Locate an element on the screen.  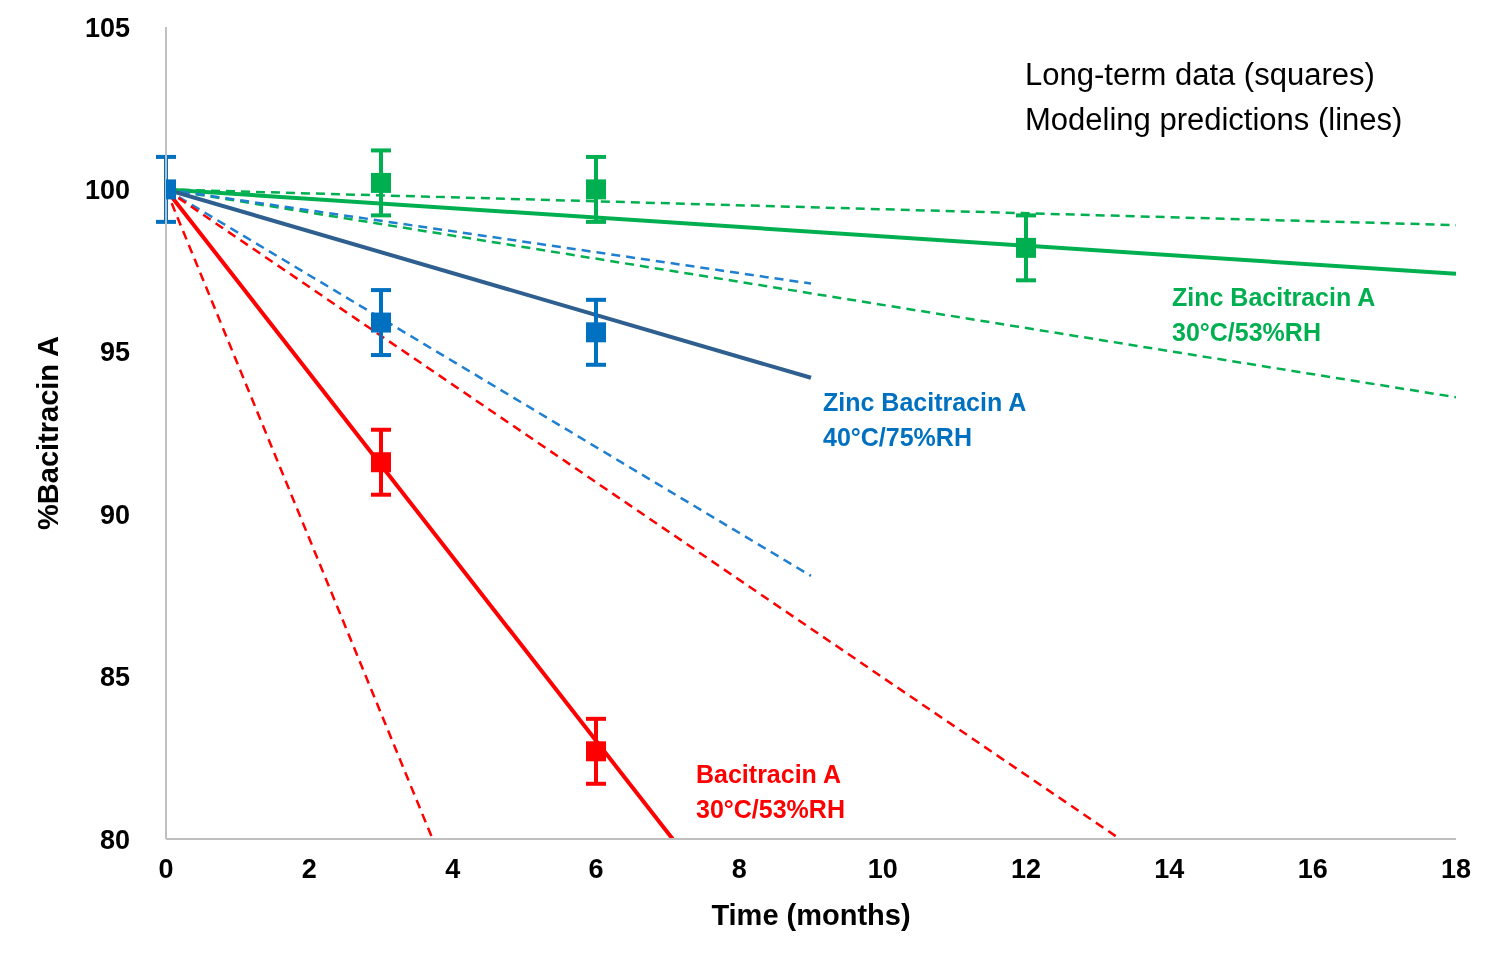
x-tick-label: 8 is located at coordinates (739, 869).